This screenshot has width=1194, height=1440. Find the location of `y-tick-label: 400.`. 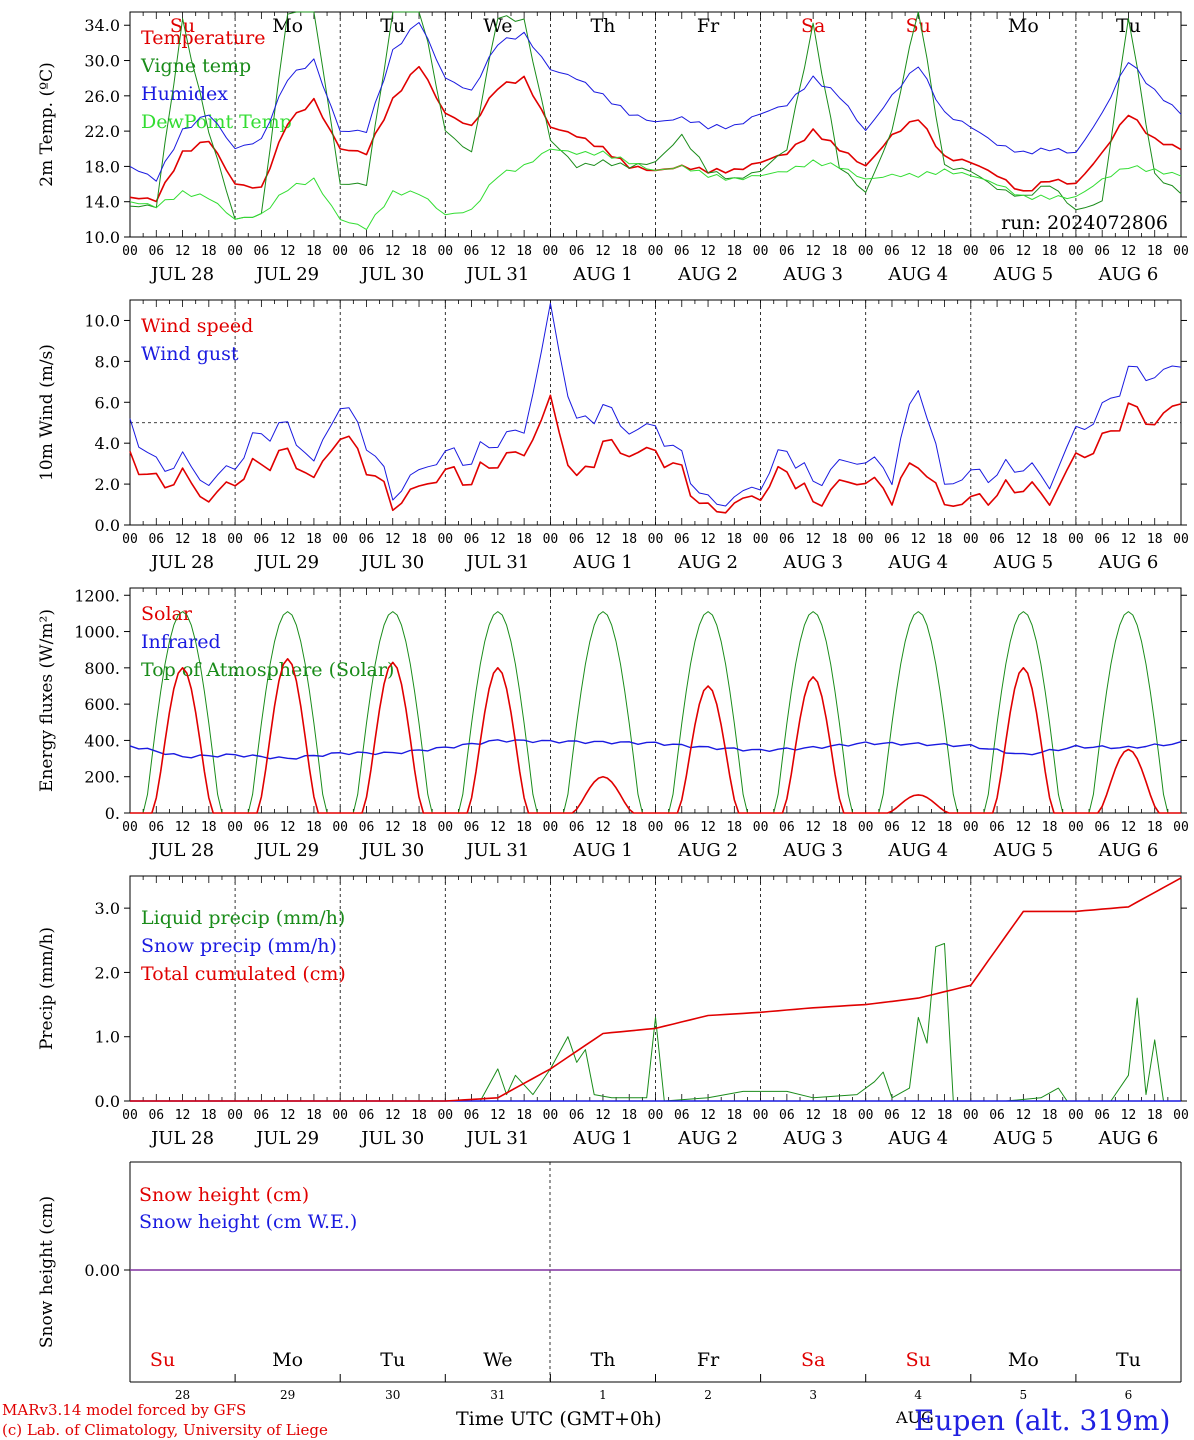

y-tick-label: 400. is located at coordinates (102, 740).